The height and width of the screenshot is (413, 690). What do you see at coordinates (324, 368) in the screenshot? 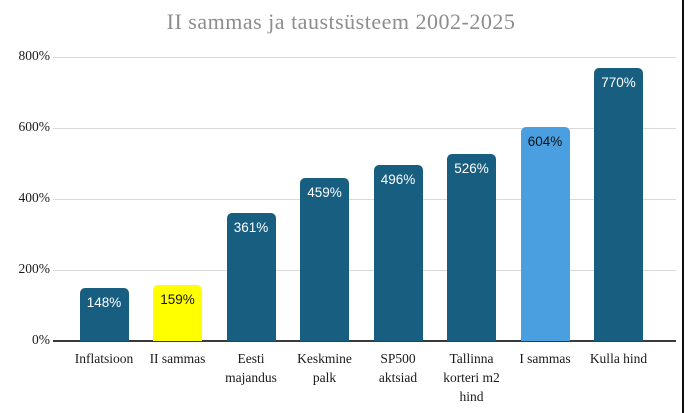
I see `x-axis-label: Keskmine palk` at bounding box center [324, 368].